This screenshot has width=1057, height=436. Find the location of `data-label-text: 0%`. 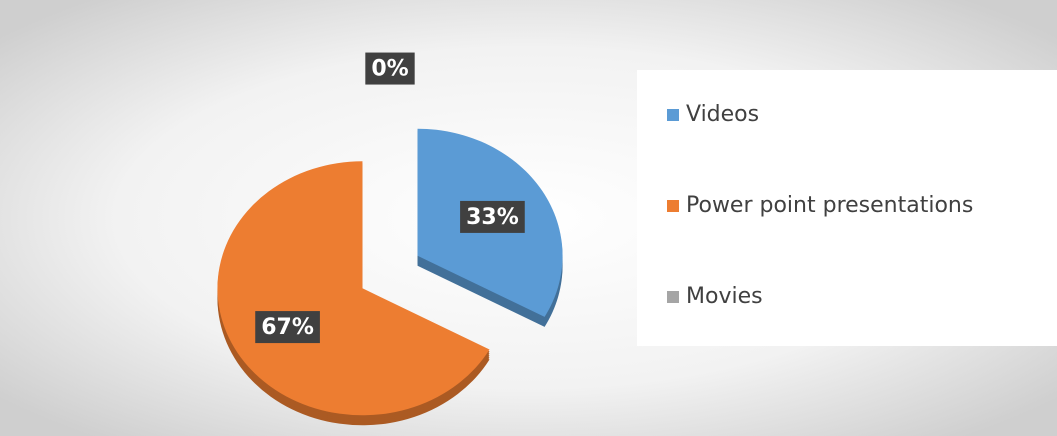

data-label-text: 0% is located at coordinates (389, 69).